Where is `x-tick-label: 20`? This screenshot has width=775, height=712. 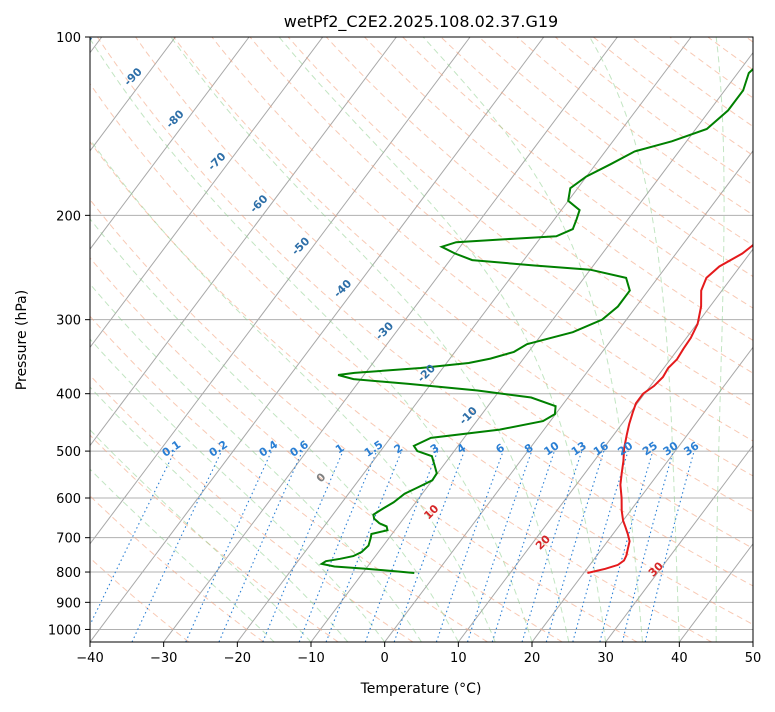 x-tick-label: 20 is located at coordinates (532, 658).